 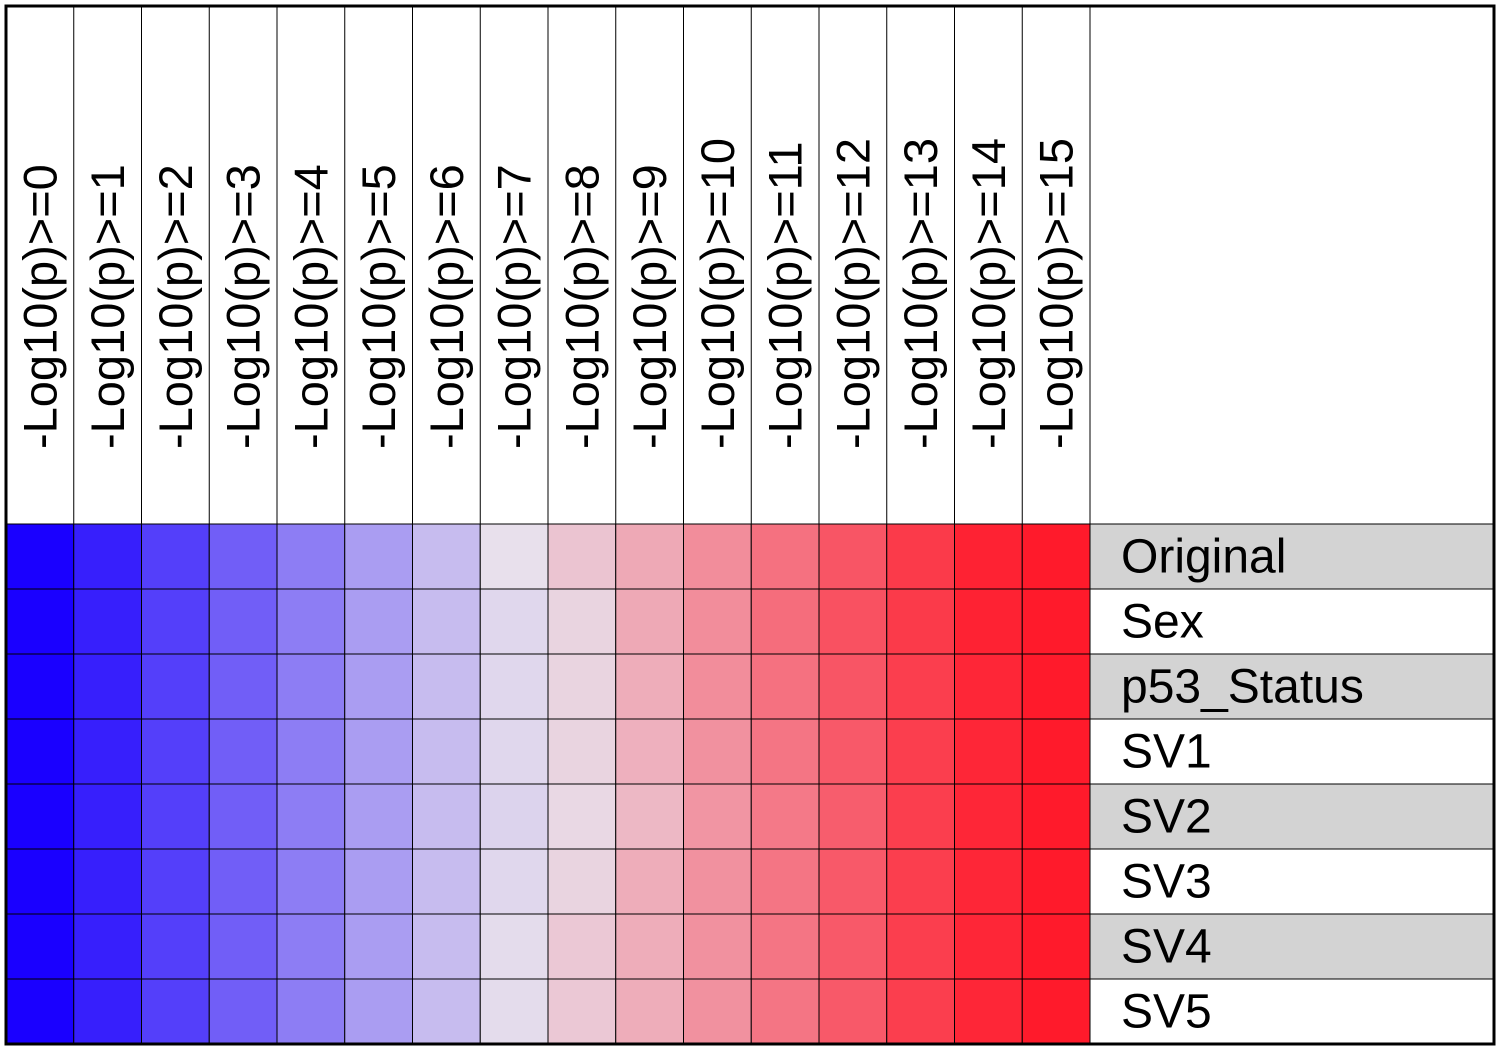 What do you see at coordinates (1056, 293) in the screenshot?
I see `column-label: -Log10(p)>=15` at bounding box center [1056, 293].